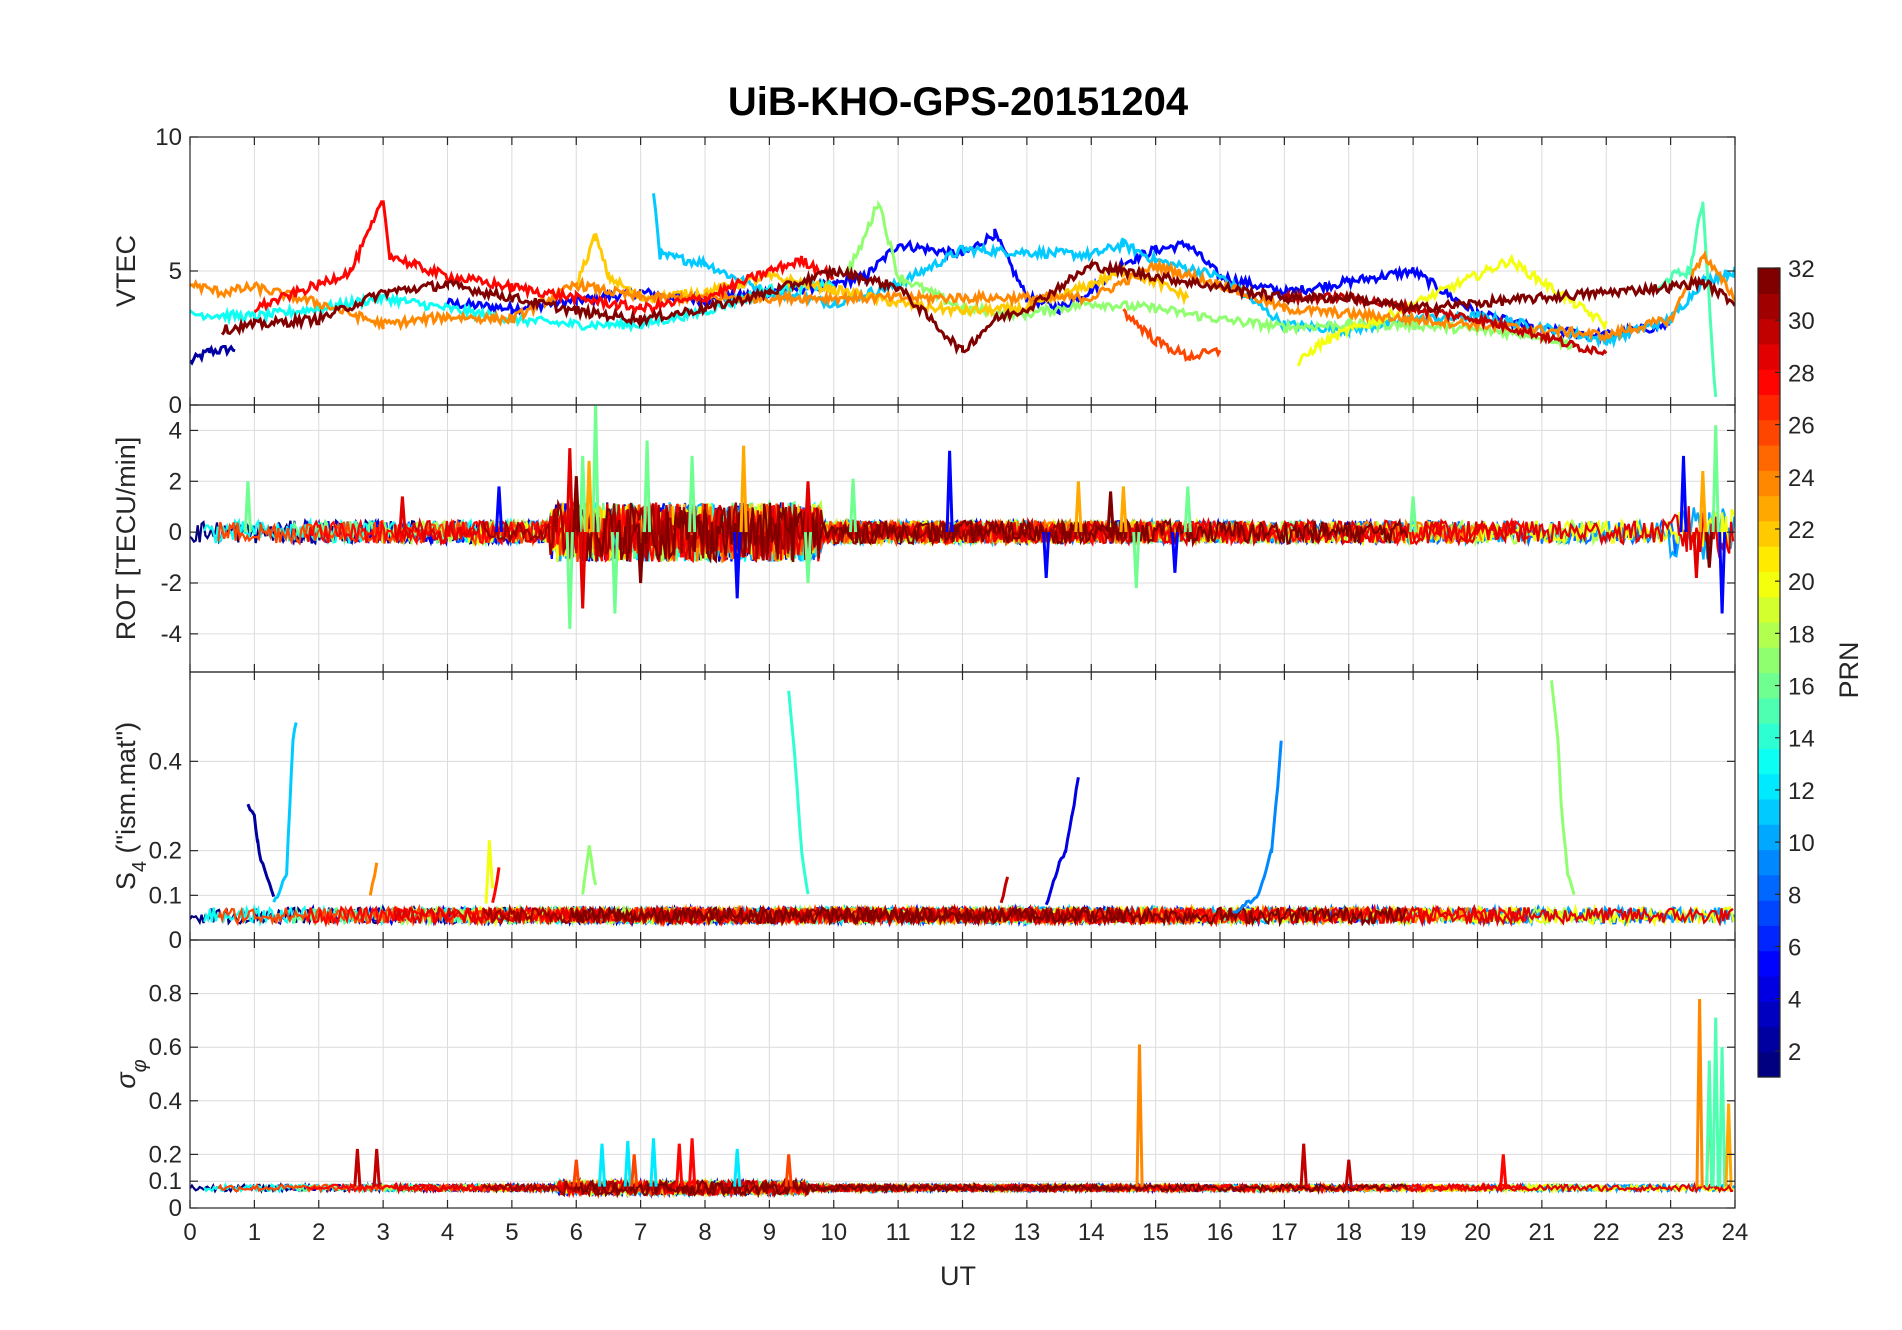  Describe the element at coordinates (131, 806) in the screenshot. I see `y-axis-label: S4 ("ism.mat")` at that location.